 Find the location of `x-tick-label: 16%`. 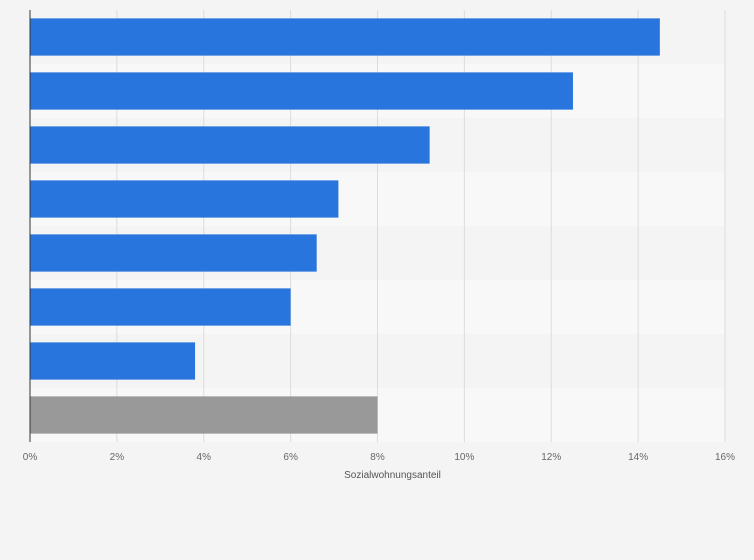

x-tick-label: 16% is located at coordinates (725, 457).